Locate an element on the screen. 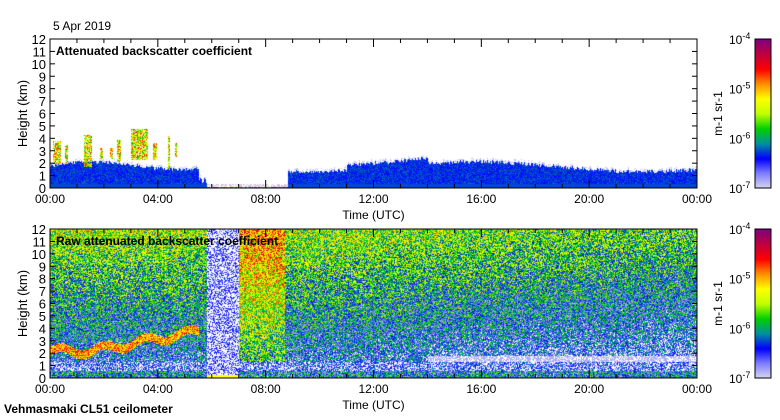  panel-title: Raw attenuated backscatter coefficient is located at coordinates (167, 241).